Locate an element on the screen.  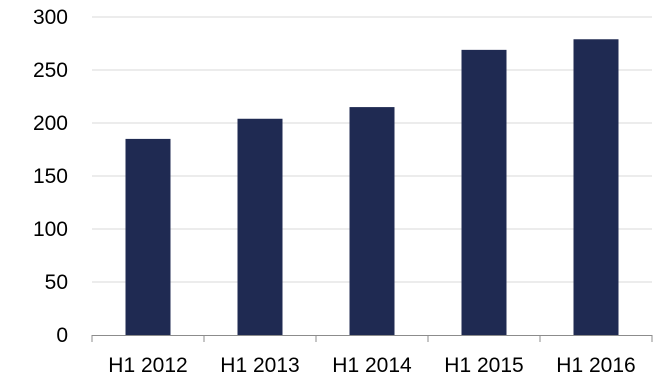
bar-h1-2013 is located at coordinates (260, 226).